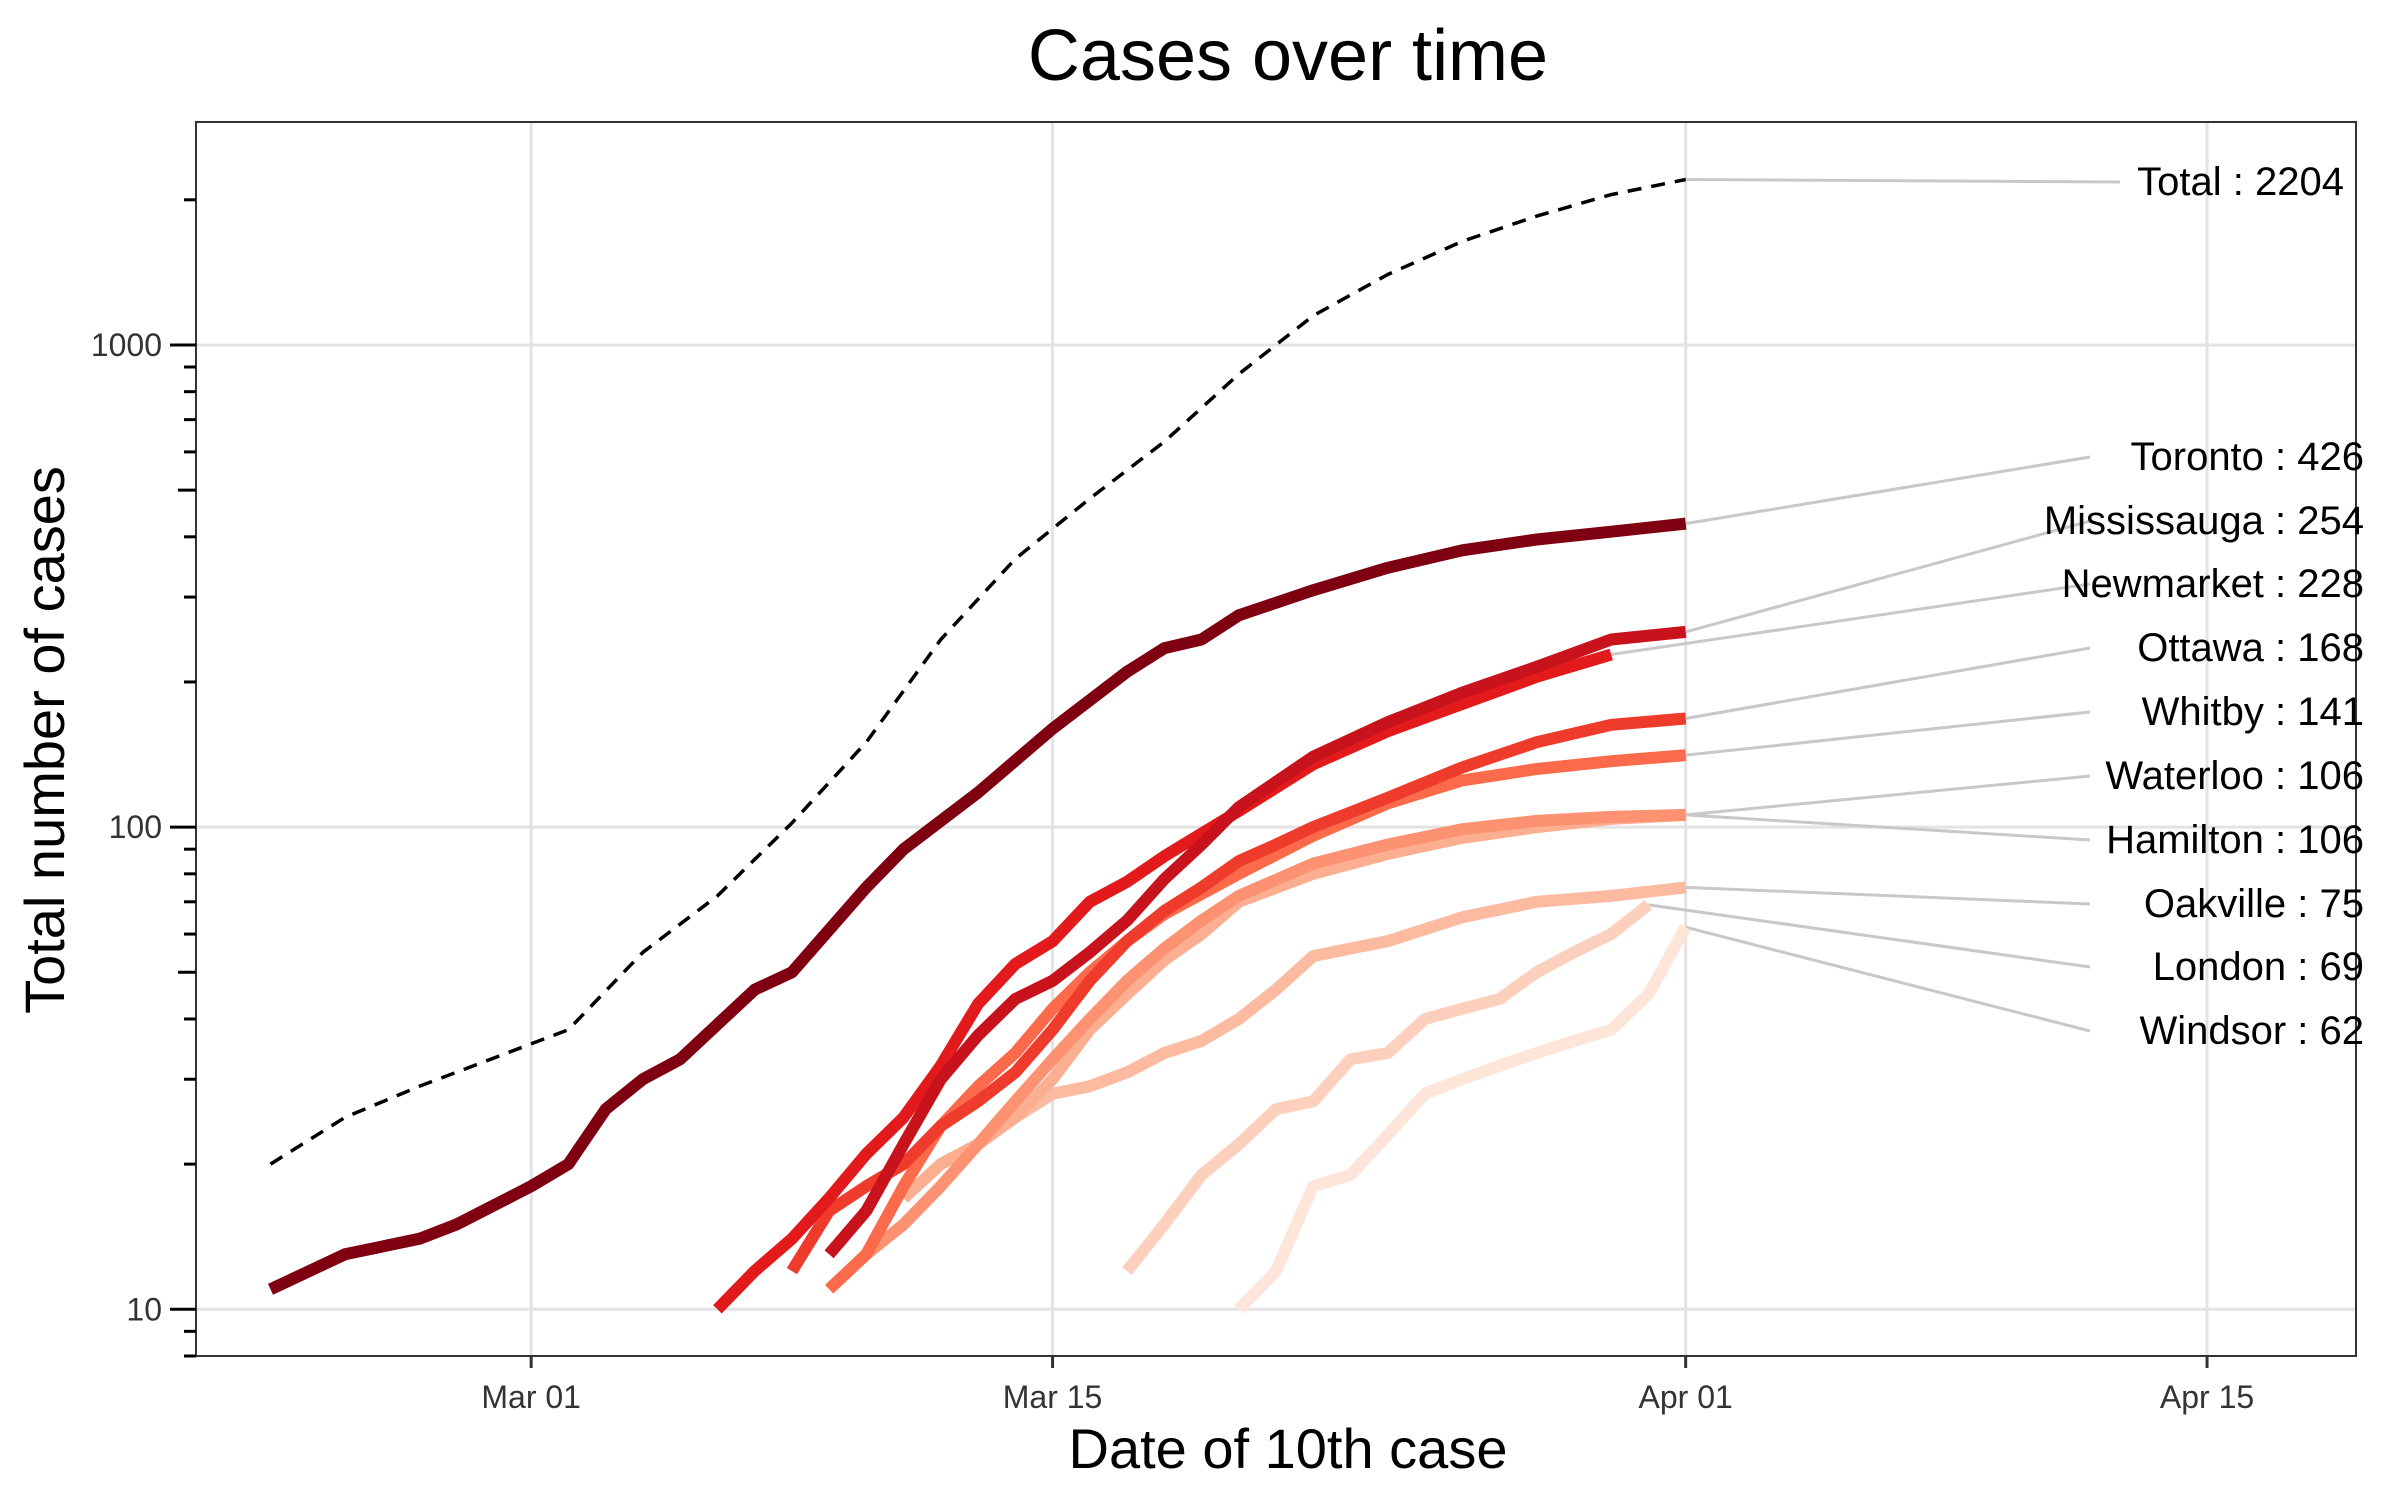 The image size is (2400, 1500). I want to click on series-label-ottawa: Ottawa : 168, so click(2250, 648).